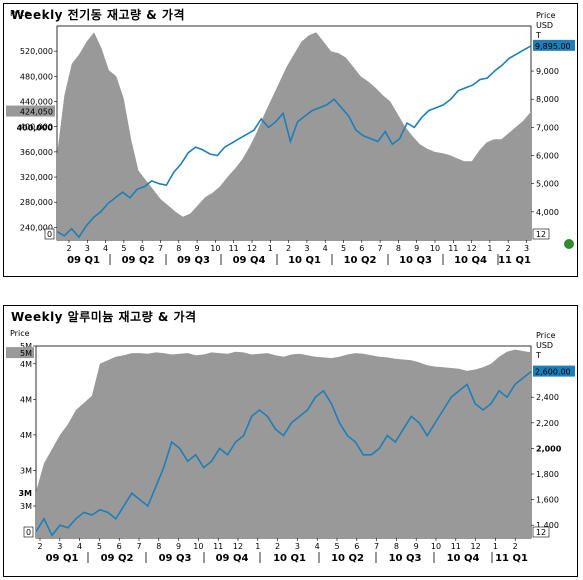 The height and width of the screenshot is (580, 583). I want to click on left-current-box, so click(30, 111).